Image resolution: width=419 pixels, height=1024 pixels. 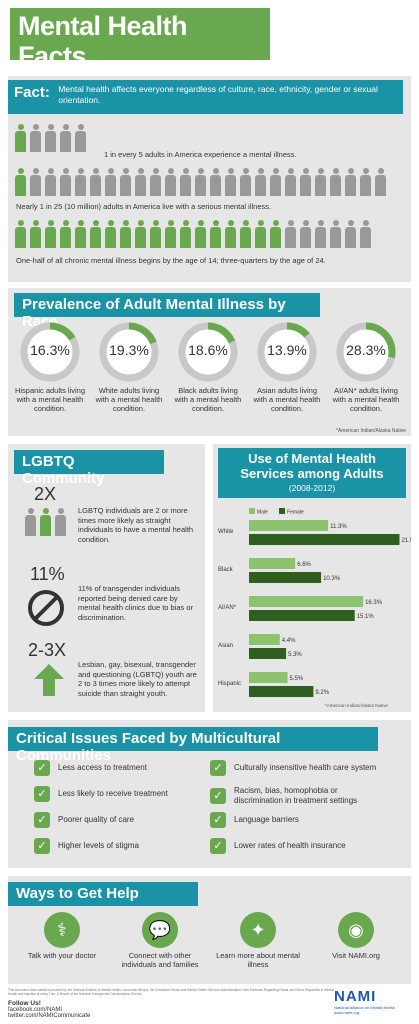 I want to click on donut-value: 13.9%, so click(x=287, y=350).